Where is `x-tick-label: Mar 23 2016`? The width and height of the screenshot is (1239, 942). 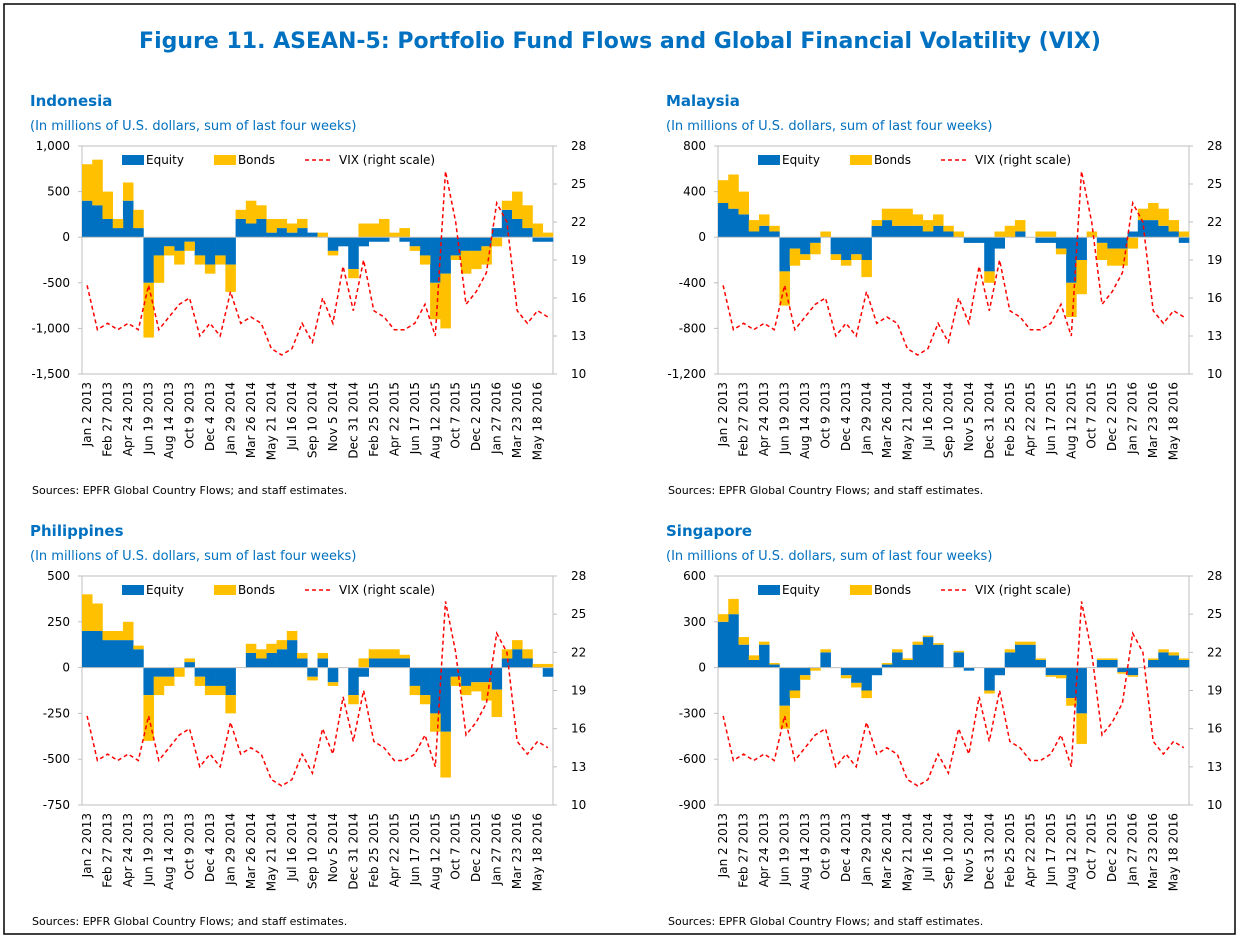 x-tick-label: Mar 23 2016 is located at coordinates (517, 851).